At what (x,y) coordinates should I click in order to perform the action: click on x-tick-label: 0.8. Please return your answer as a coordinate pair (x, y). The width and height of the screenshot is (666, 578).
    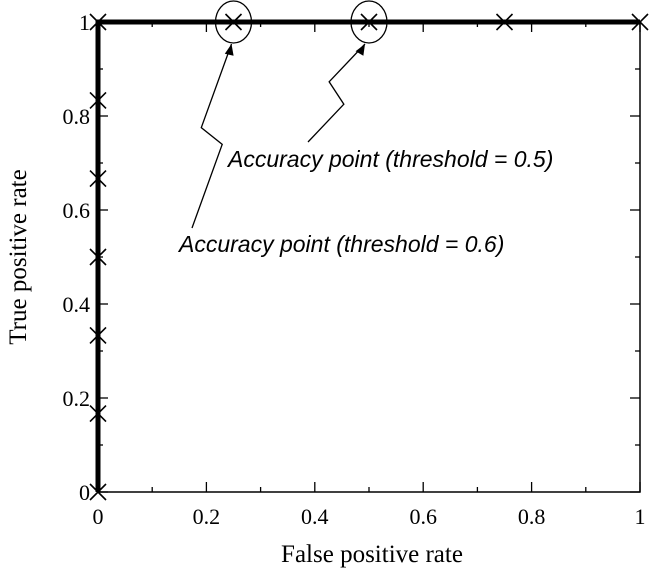
    Looking at the image, I should click on (532, 516).